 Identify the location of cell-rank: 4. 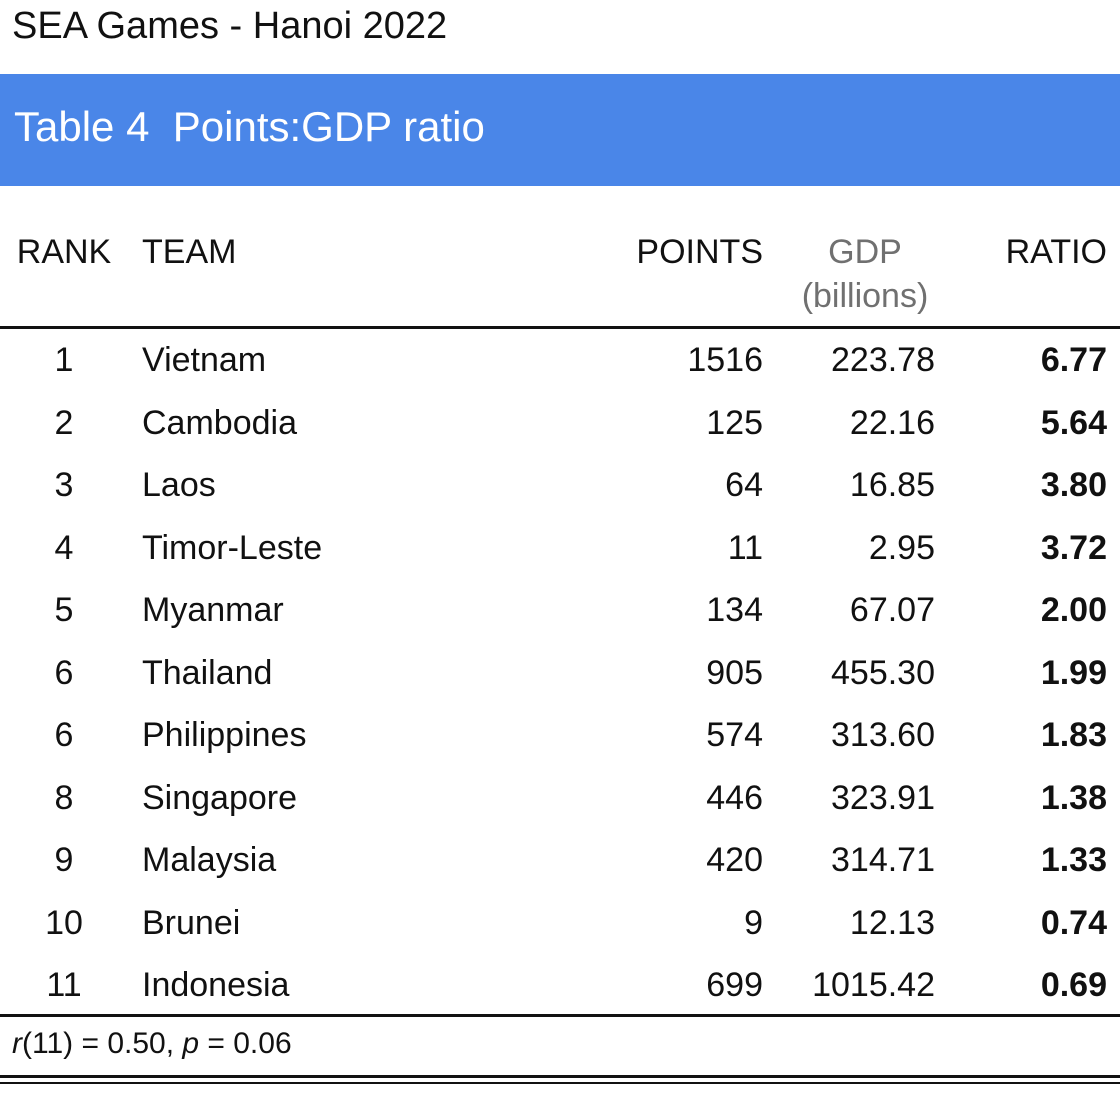
(64, 547).